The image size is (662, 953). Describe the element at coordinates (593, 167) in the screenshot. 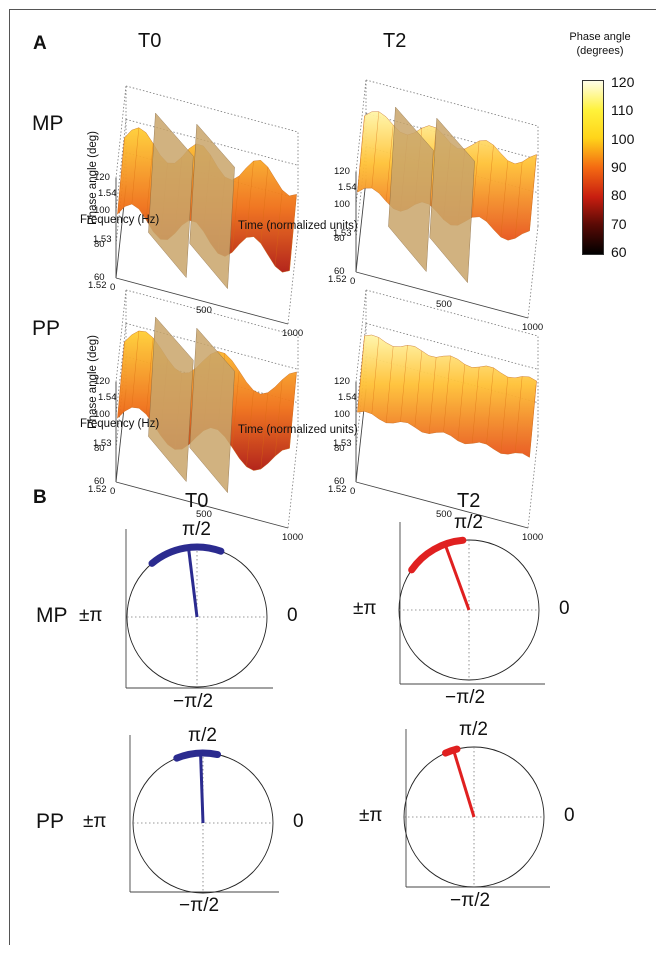

I see `colorbar` at that location.